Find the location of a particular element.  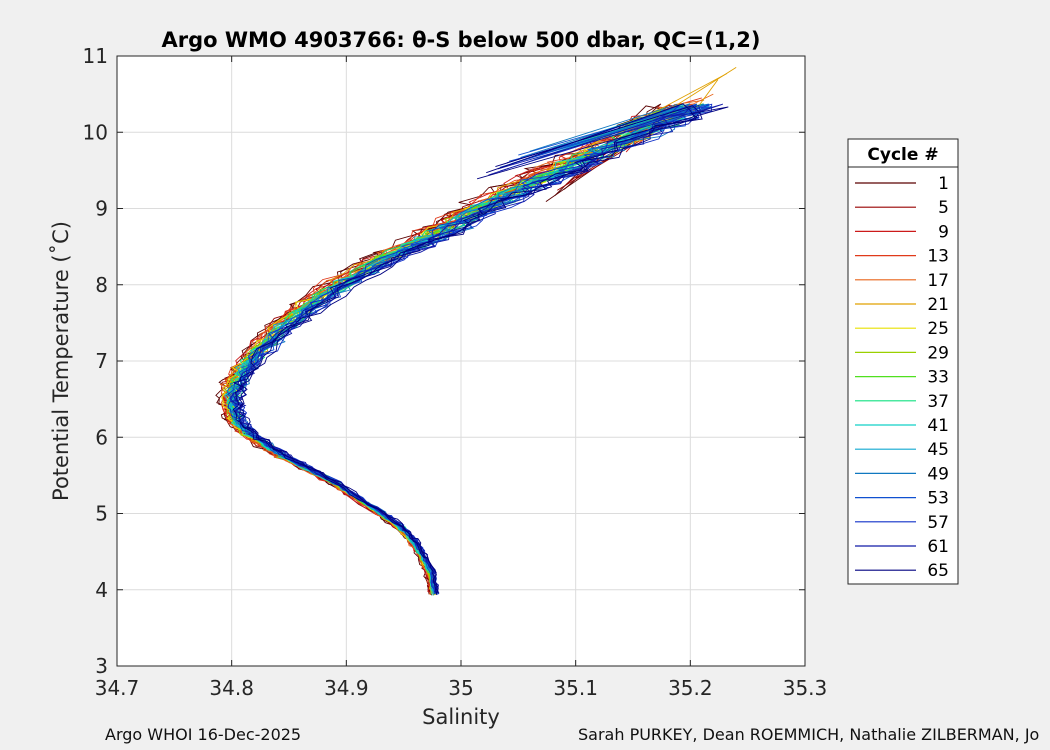

legend-label-cycle-33: 33 is located at coordinates (938, 378).